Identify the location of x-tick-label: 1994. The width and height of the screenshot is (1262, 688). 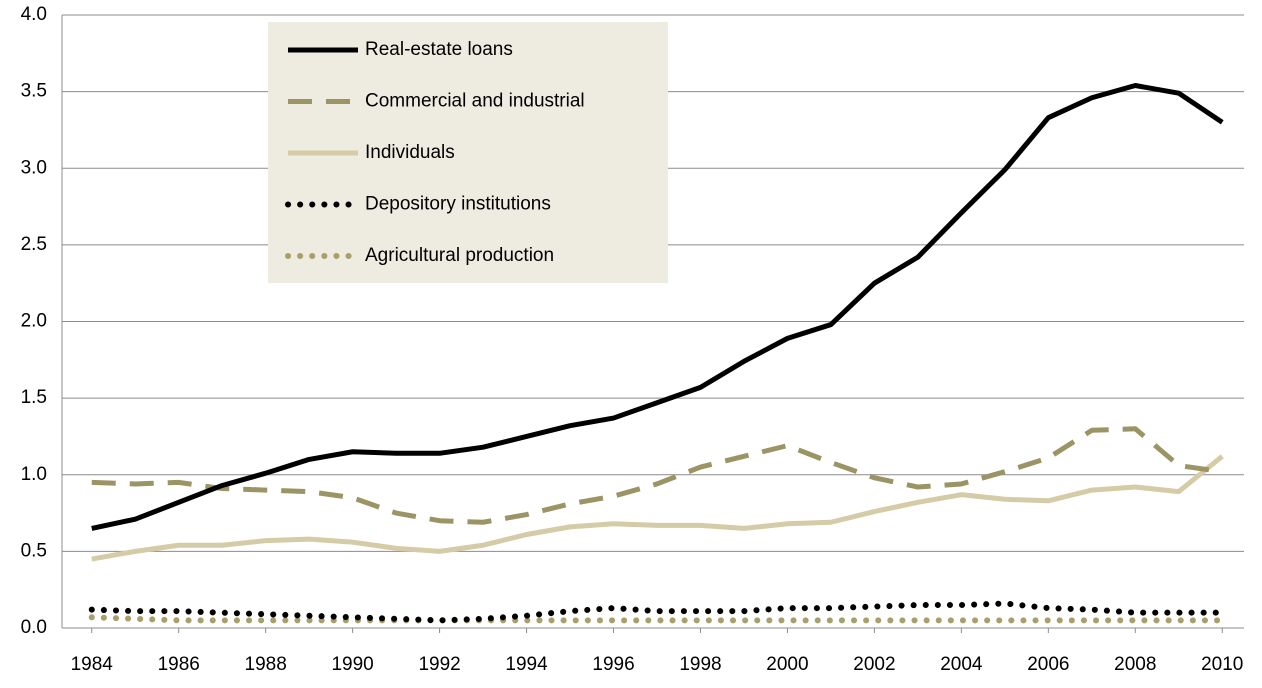
(526, 664).